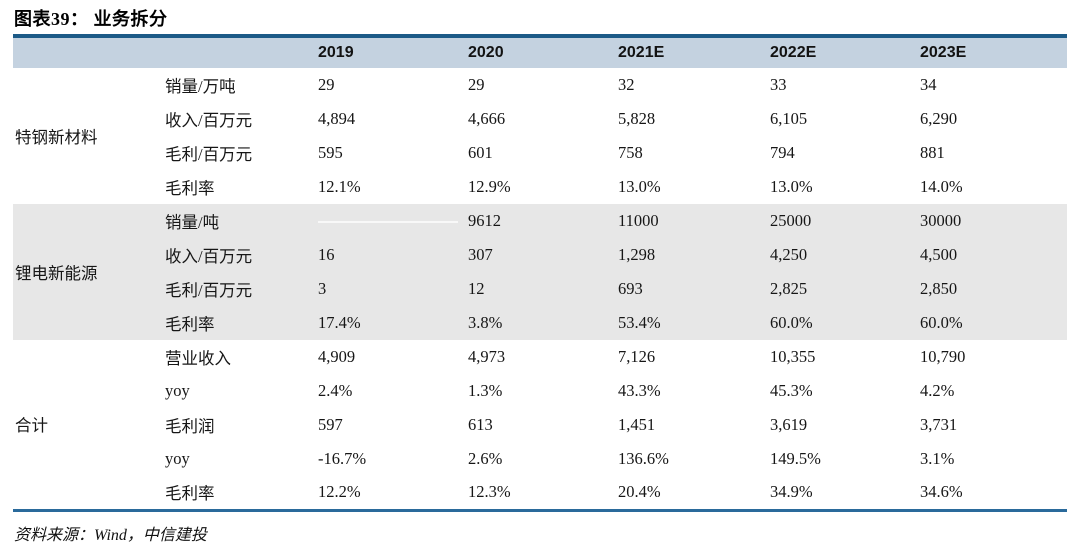 The image size is (1080, 550). Describe the element at coordinates (789, 424) in the screenshot. I see `value-cell: 3,619` at that location.